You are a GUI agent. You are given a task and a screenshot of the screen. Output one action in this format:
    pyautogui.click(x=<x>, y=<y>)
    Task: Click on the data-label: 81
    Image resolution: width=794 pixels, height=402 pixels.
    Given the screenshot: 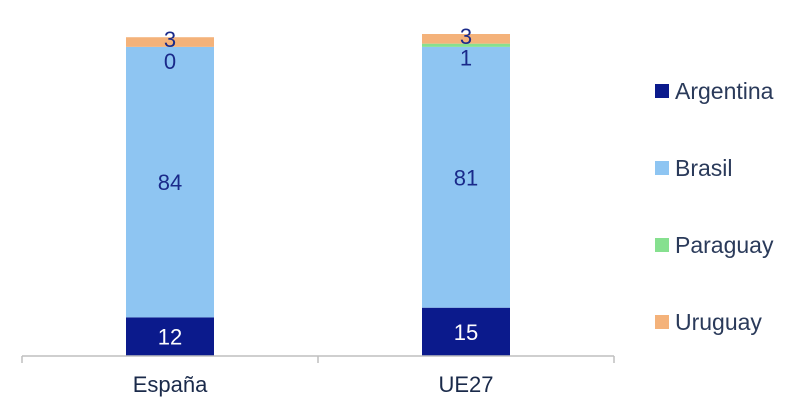 What is the action you would take?
    pyautogui.click(x=466, y=177)
    